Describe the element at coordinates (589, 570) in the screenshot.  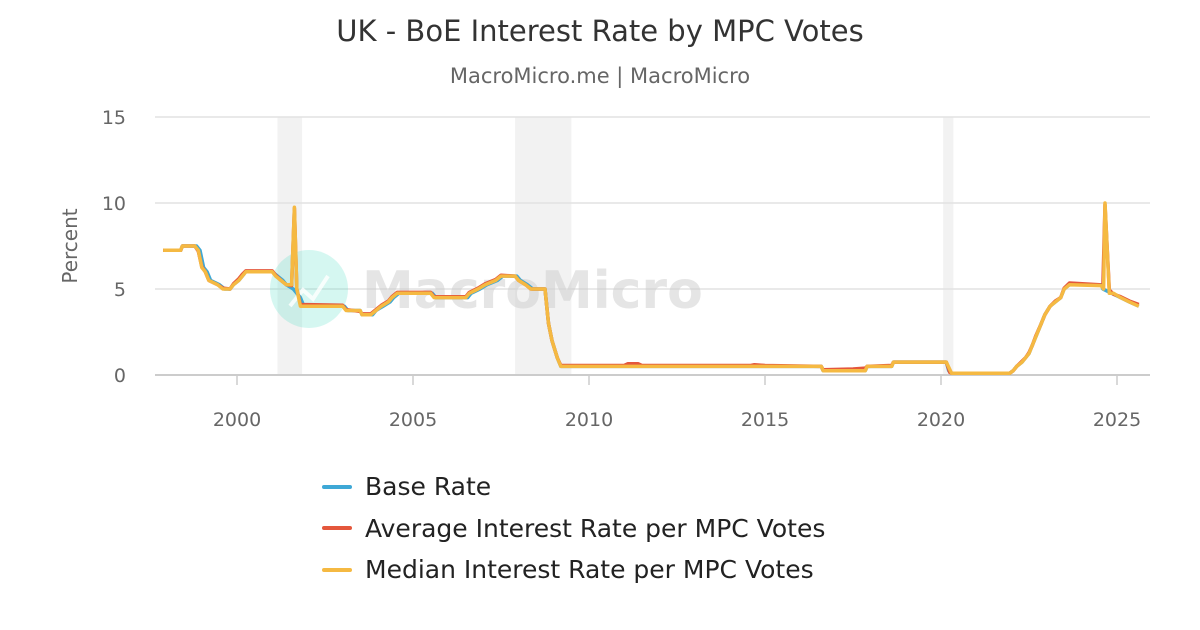
I see `legend-label: Median Interest Rate per MPC Votes` at that location.